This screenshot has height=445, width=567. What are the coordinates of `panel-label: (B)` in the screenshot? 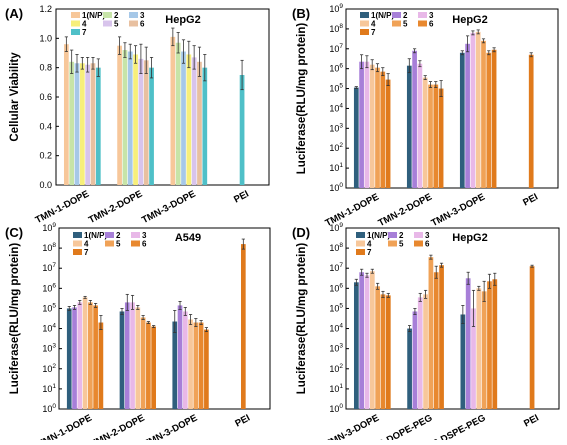 It's located at (301, 13).